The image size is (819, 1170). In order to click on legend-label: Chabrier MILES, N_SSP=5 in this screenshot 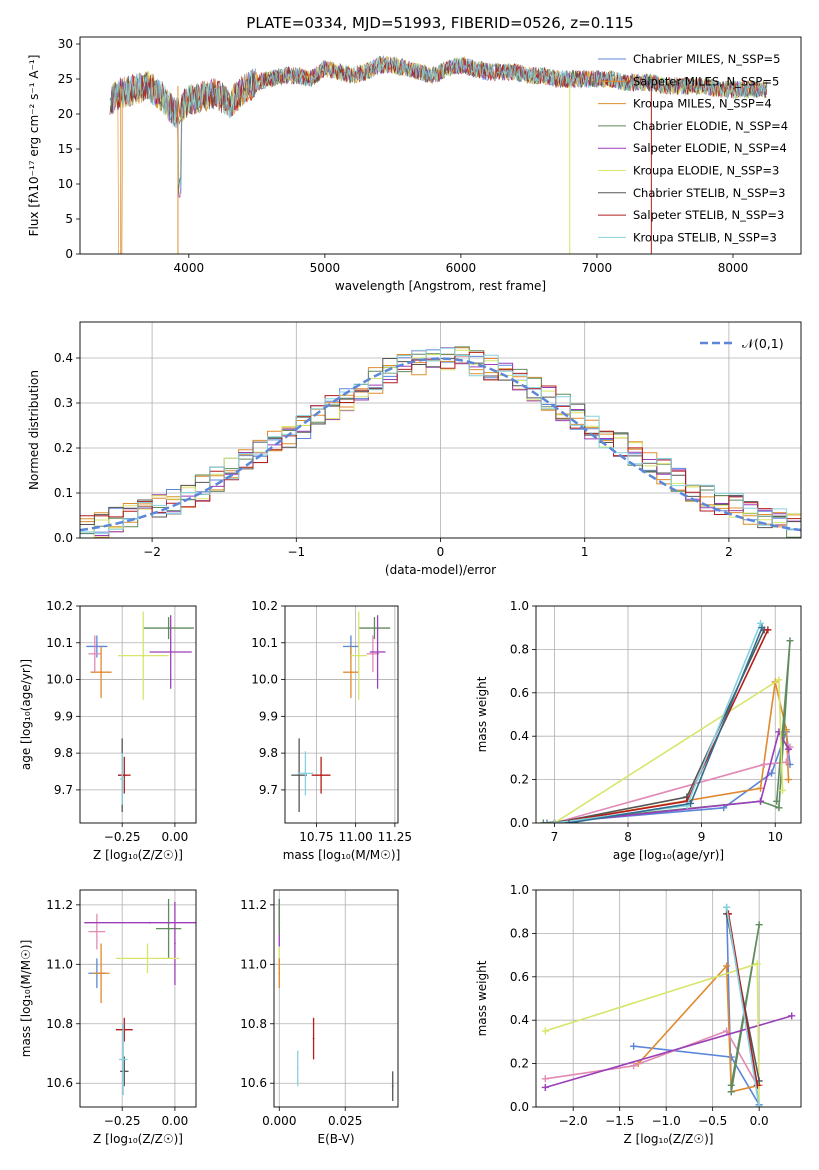, I will do `click(706, 59)`.